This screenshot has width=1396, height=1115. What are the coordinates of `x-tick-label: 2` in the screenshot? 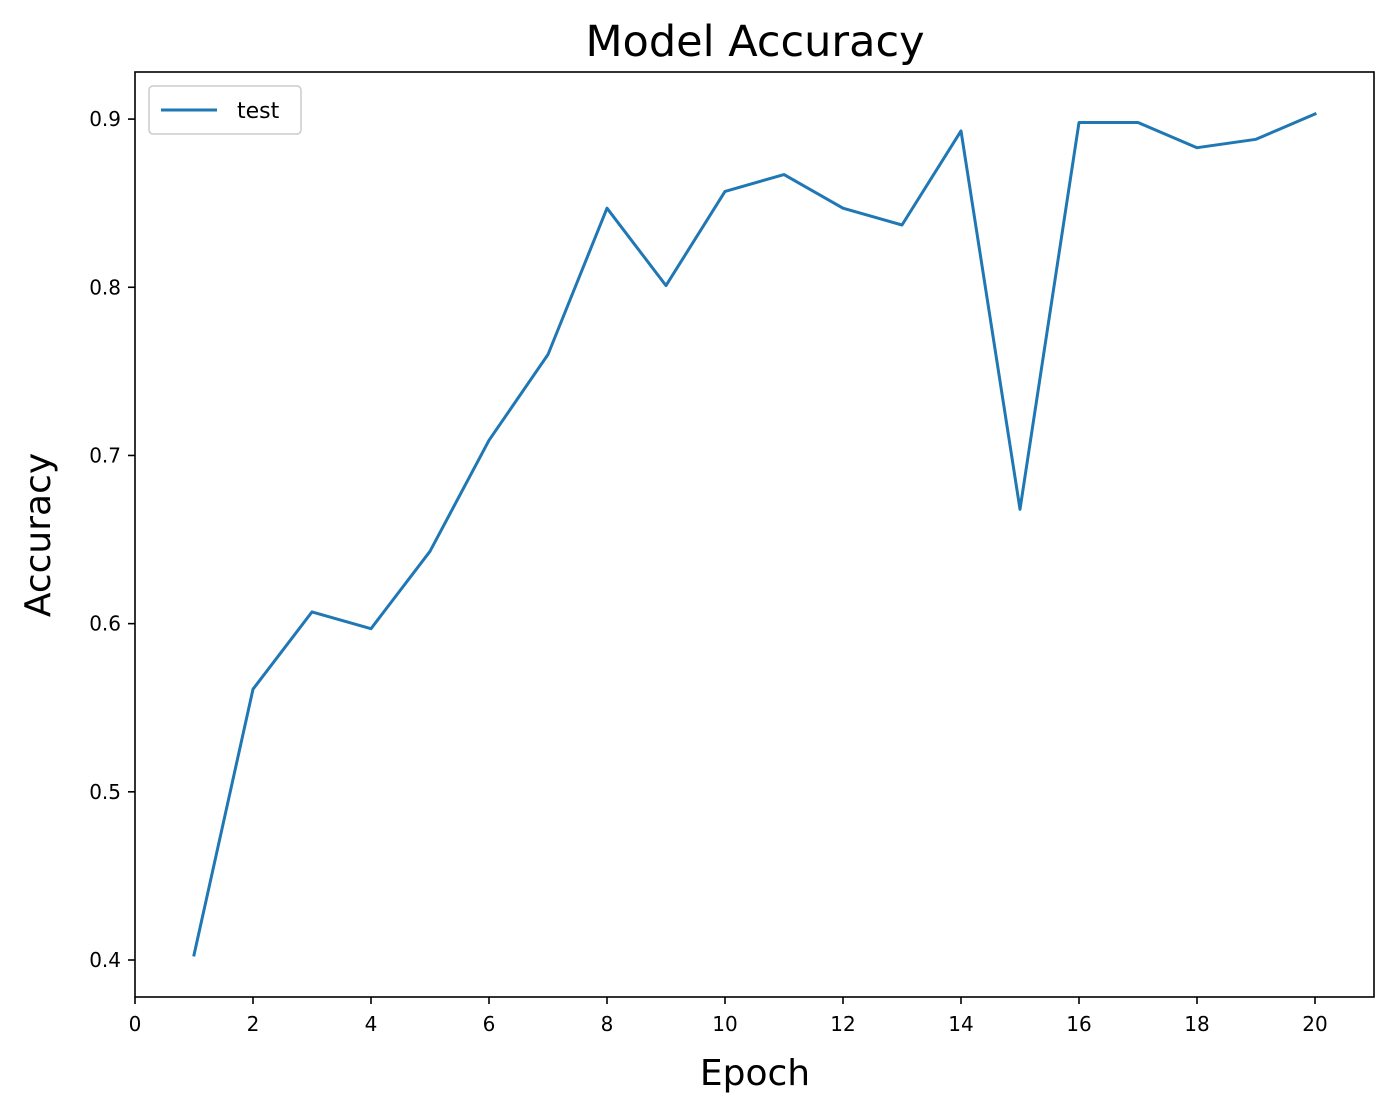 It's located at (253, 1024).